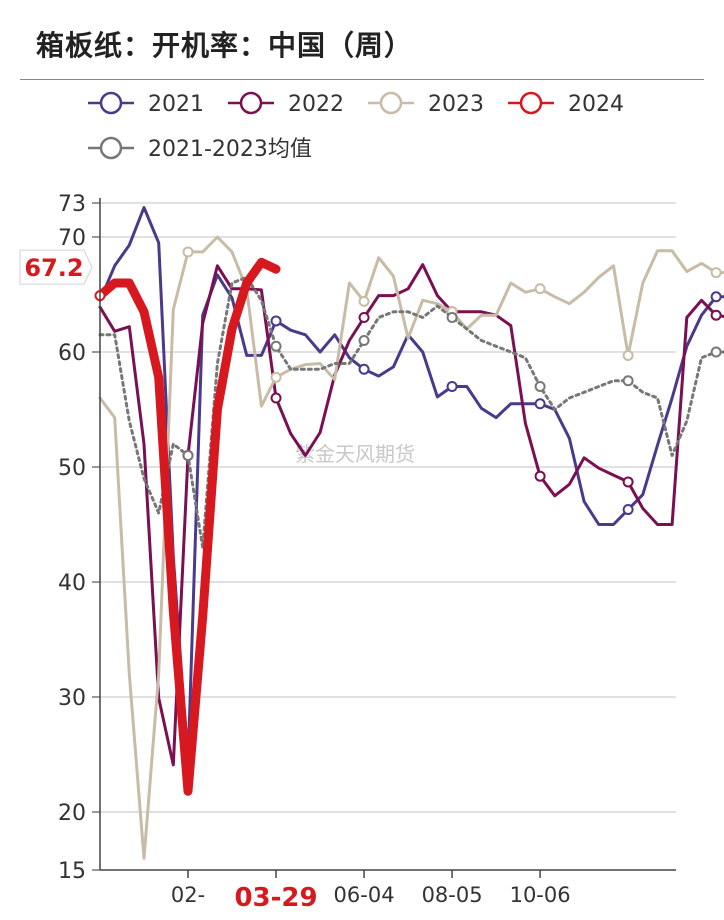  What do you see at coordinates (364, 895) in the screenshot?
I see `x-tick-label: 06-04` at bounding box center [364, 895].